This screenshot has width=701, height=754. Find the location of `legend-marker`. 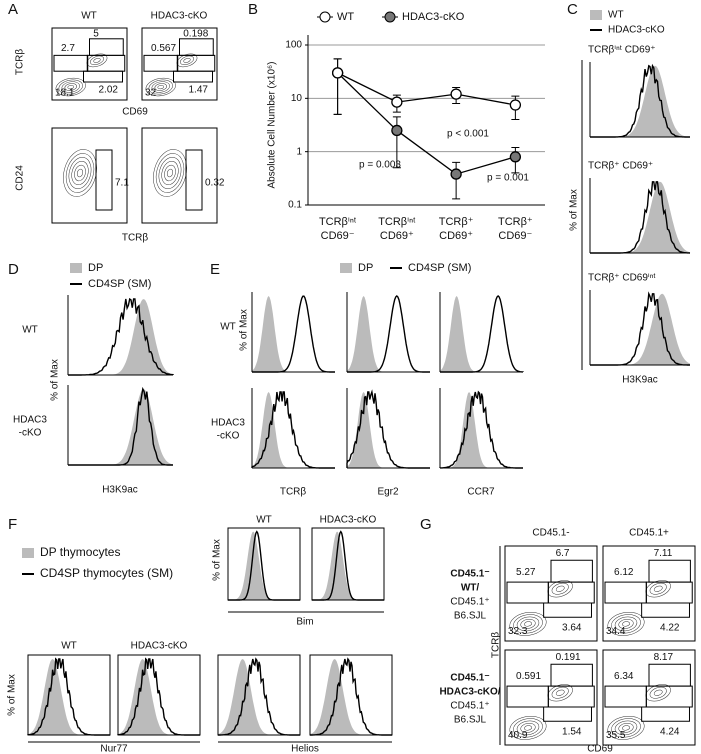

legend-marker is located at coordinates (390, 17).